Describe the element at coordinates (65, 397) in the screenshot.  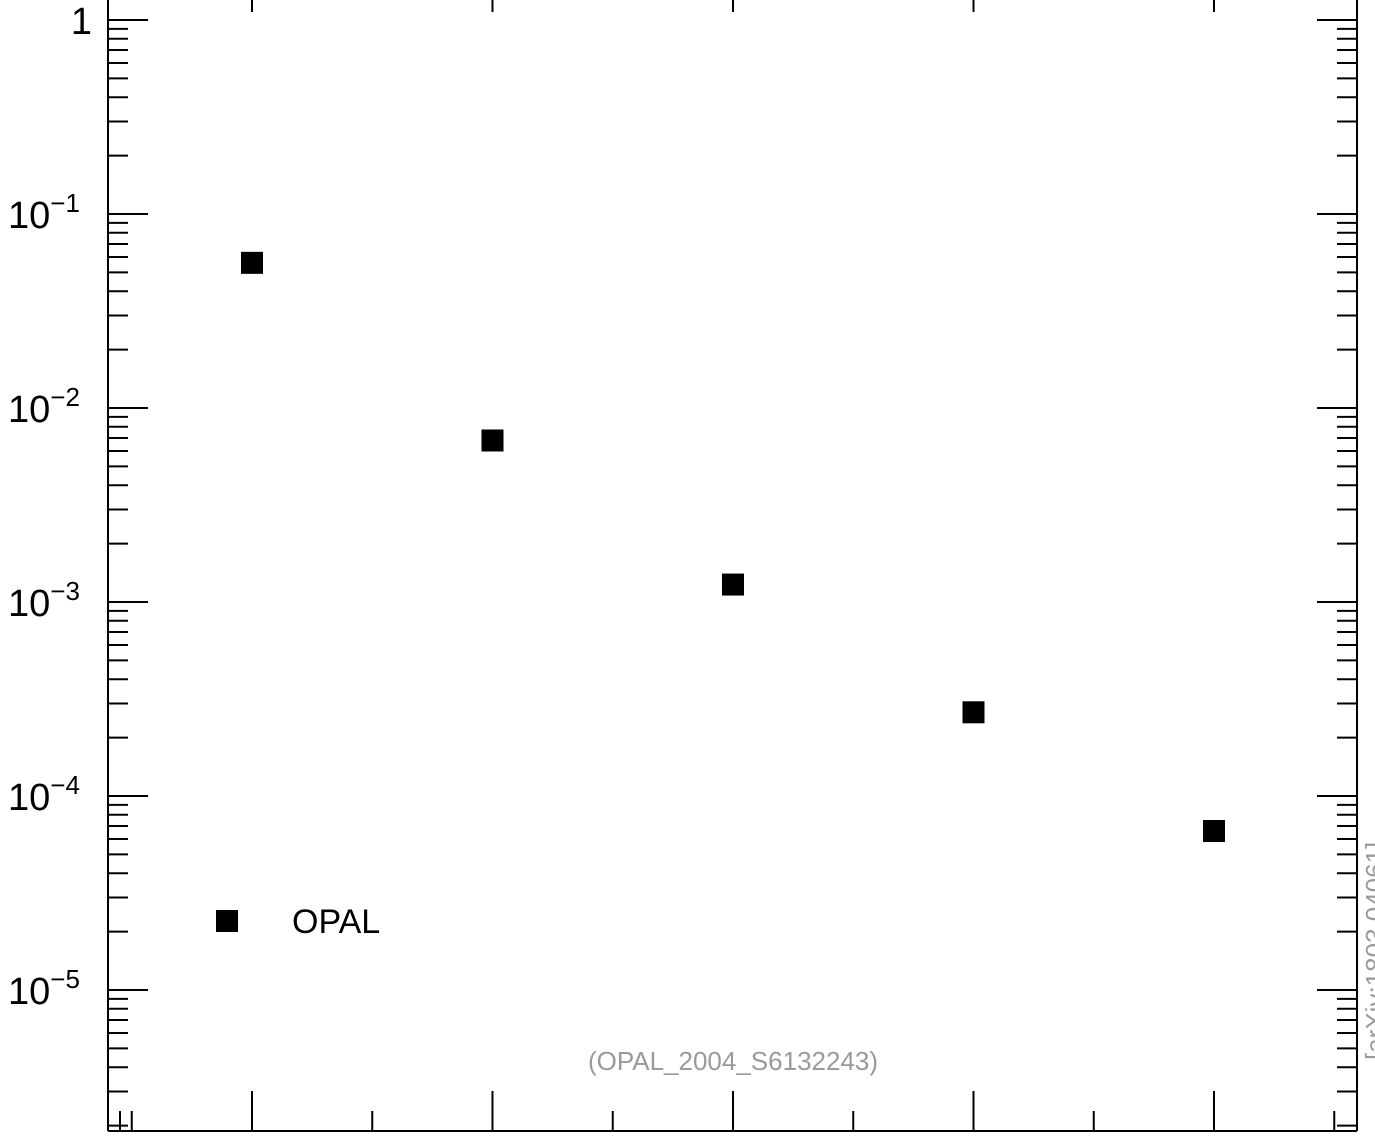
I see `y-tick-exponent: −2` at that location.